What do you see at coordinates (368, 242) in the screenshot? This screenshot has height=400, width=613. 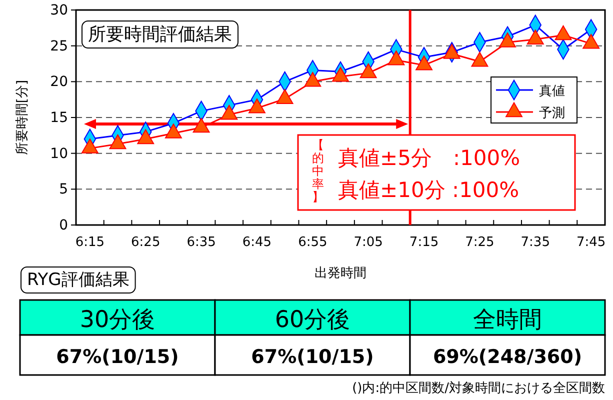 I see `x-tick-label: 7:05` at bounding box center [368, 242].